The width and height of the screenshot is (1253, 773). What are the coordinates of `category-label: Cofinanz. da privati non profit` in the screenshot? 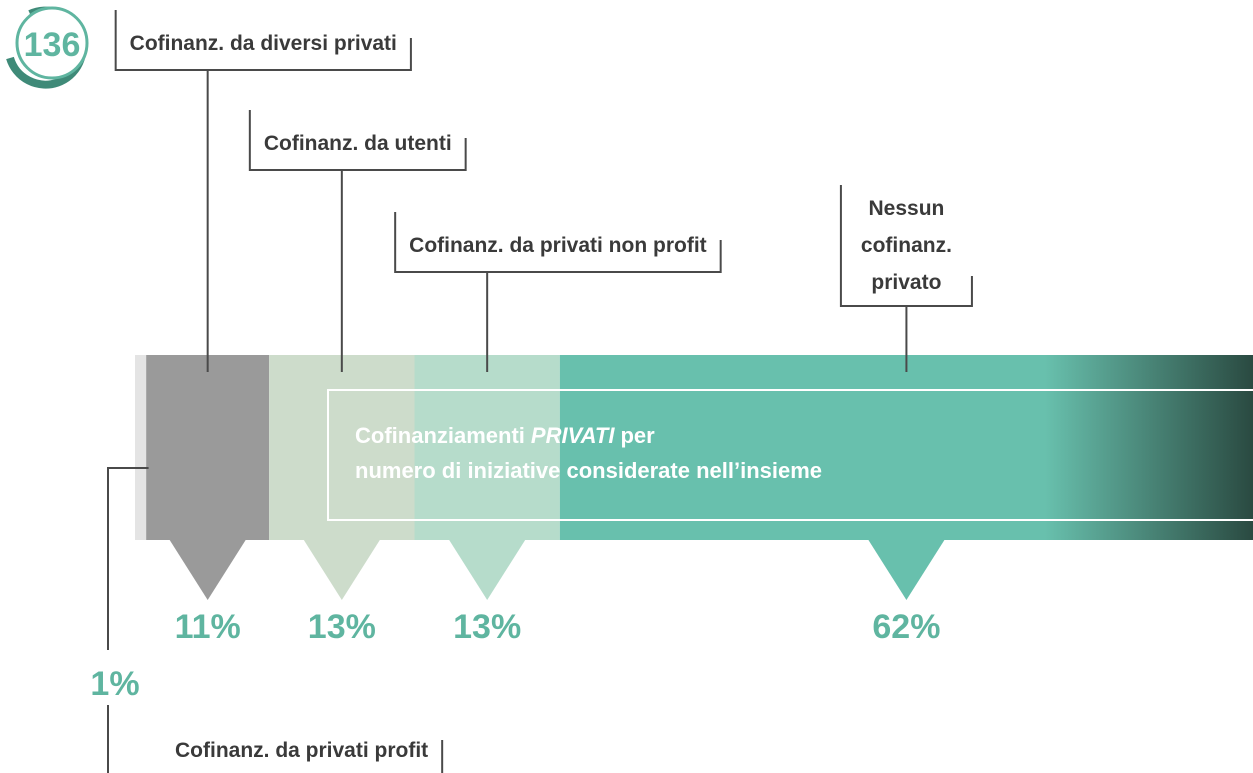 It's located at (558, 245).